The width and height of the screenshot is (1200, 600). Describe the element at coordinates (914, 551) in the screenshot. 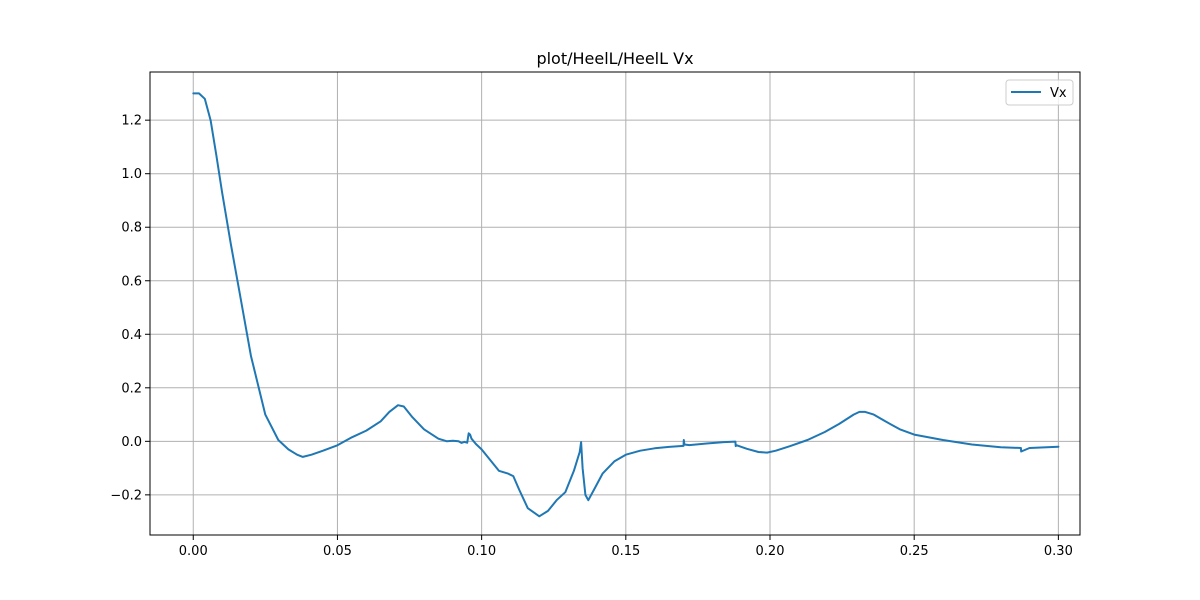

I see `x-tick-label: 0.25` at that location.